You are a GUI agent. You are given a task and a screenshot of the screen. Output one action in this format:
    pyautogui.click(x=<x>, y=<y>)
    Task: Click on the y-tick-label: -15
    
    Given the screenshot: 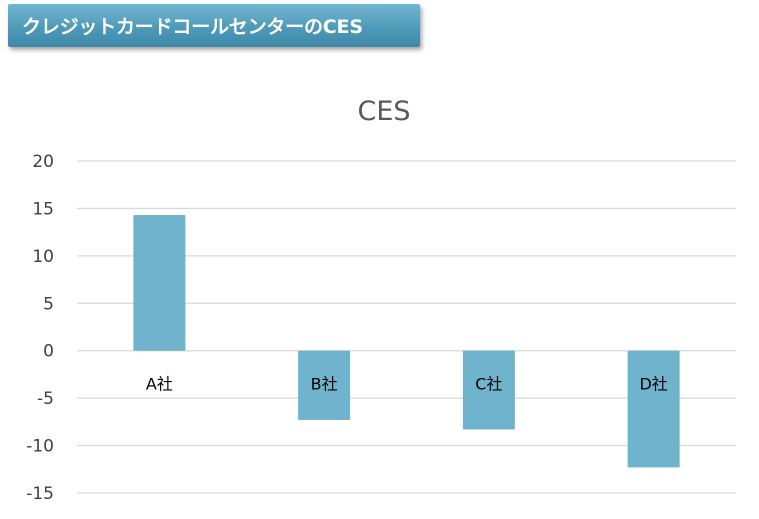 What is the action you would take?
    pyautogui.click(x=40, y=494)
    